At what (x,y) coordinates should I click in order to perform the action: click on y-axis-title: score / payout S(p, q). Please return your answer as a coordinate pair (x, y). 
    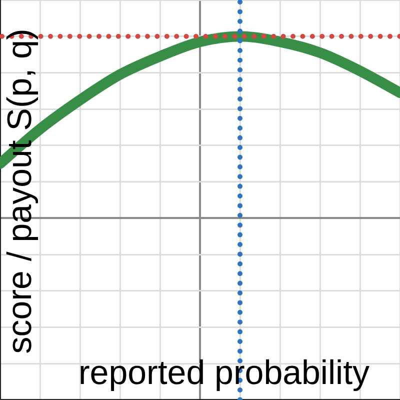
    Looking at the image, I should click on (20, 191).